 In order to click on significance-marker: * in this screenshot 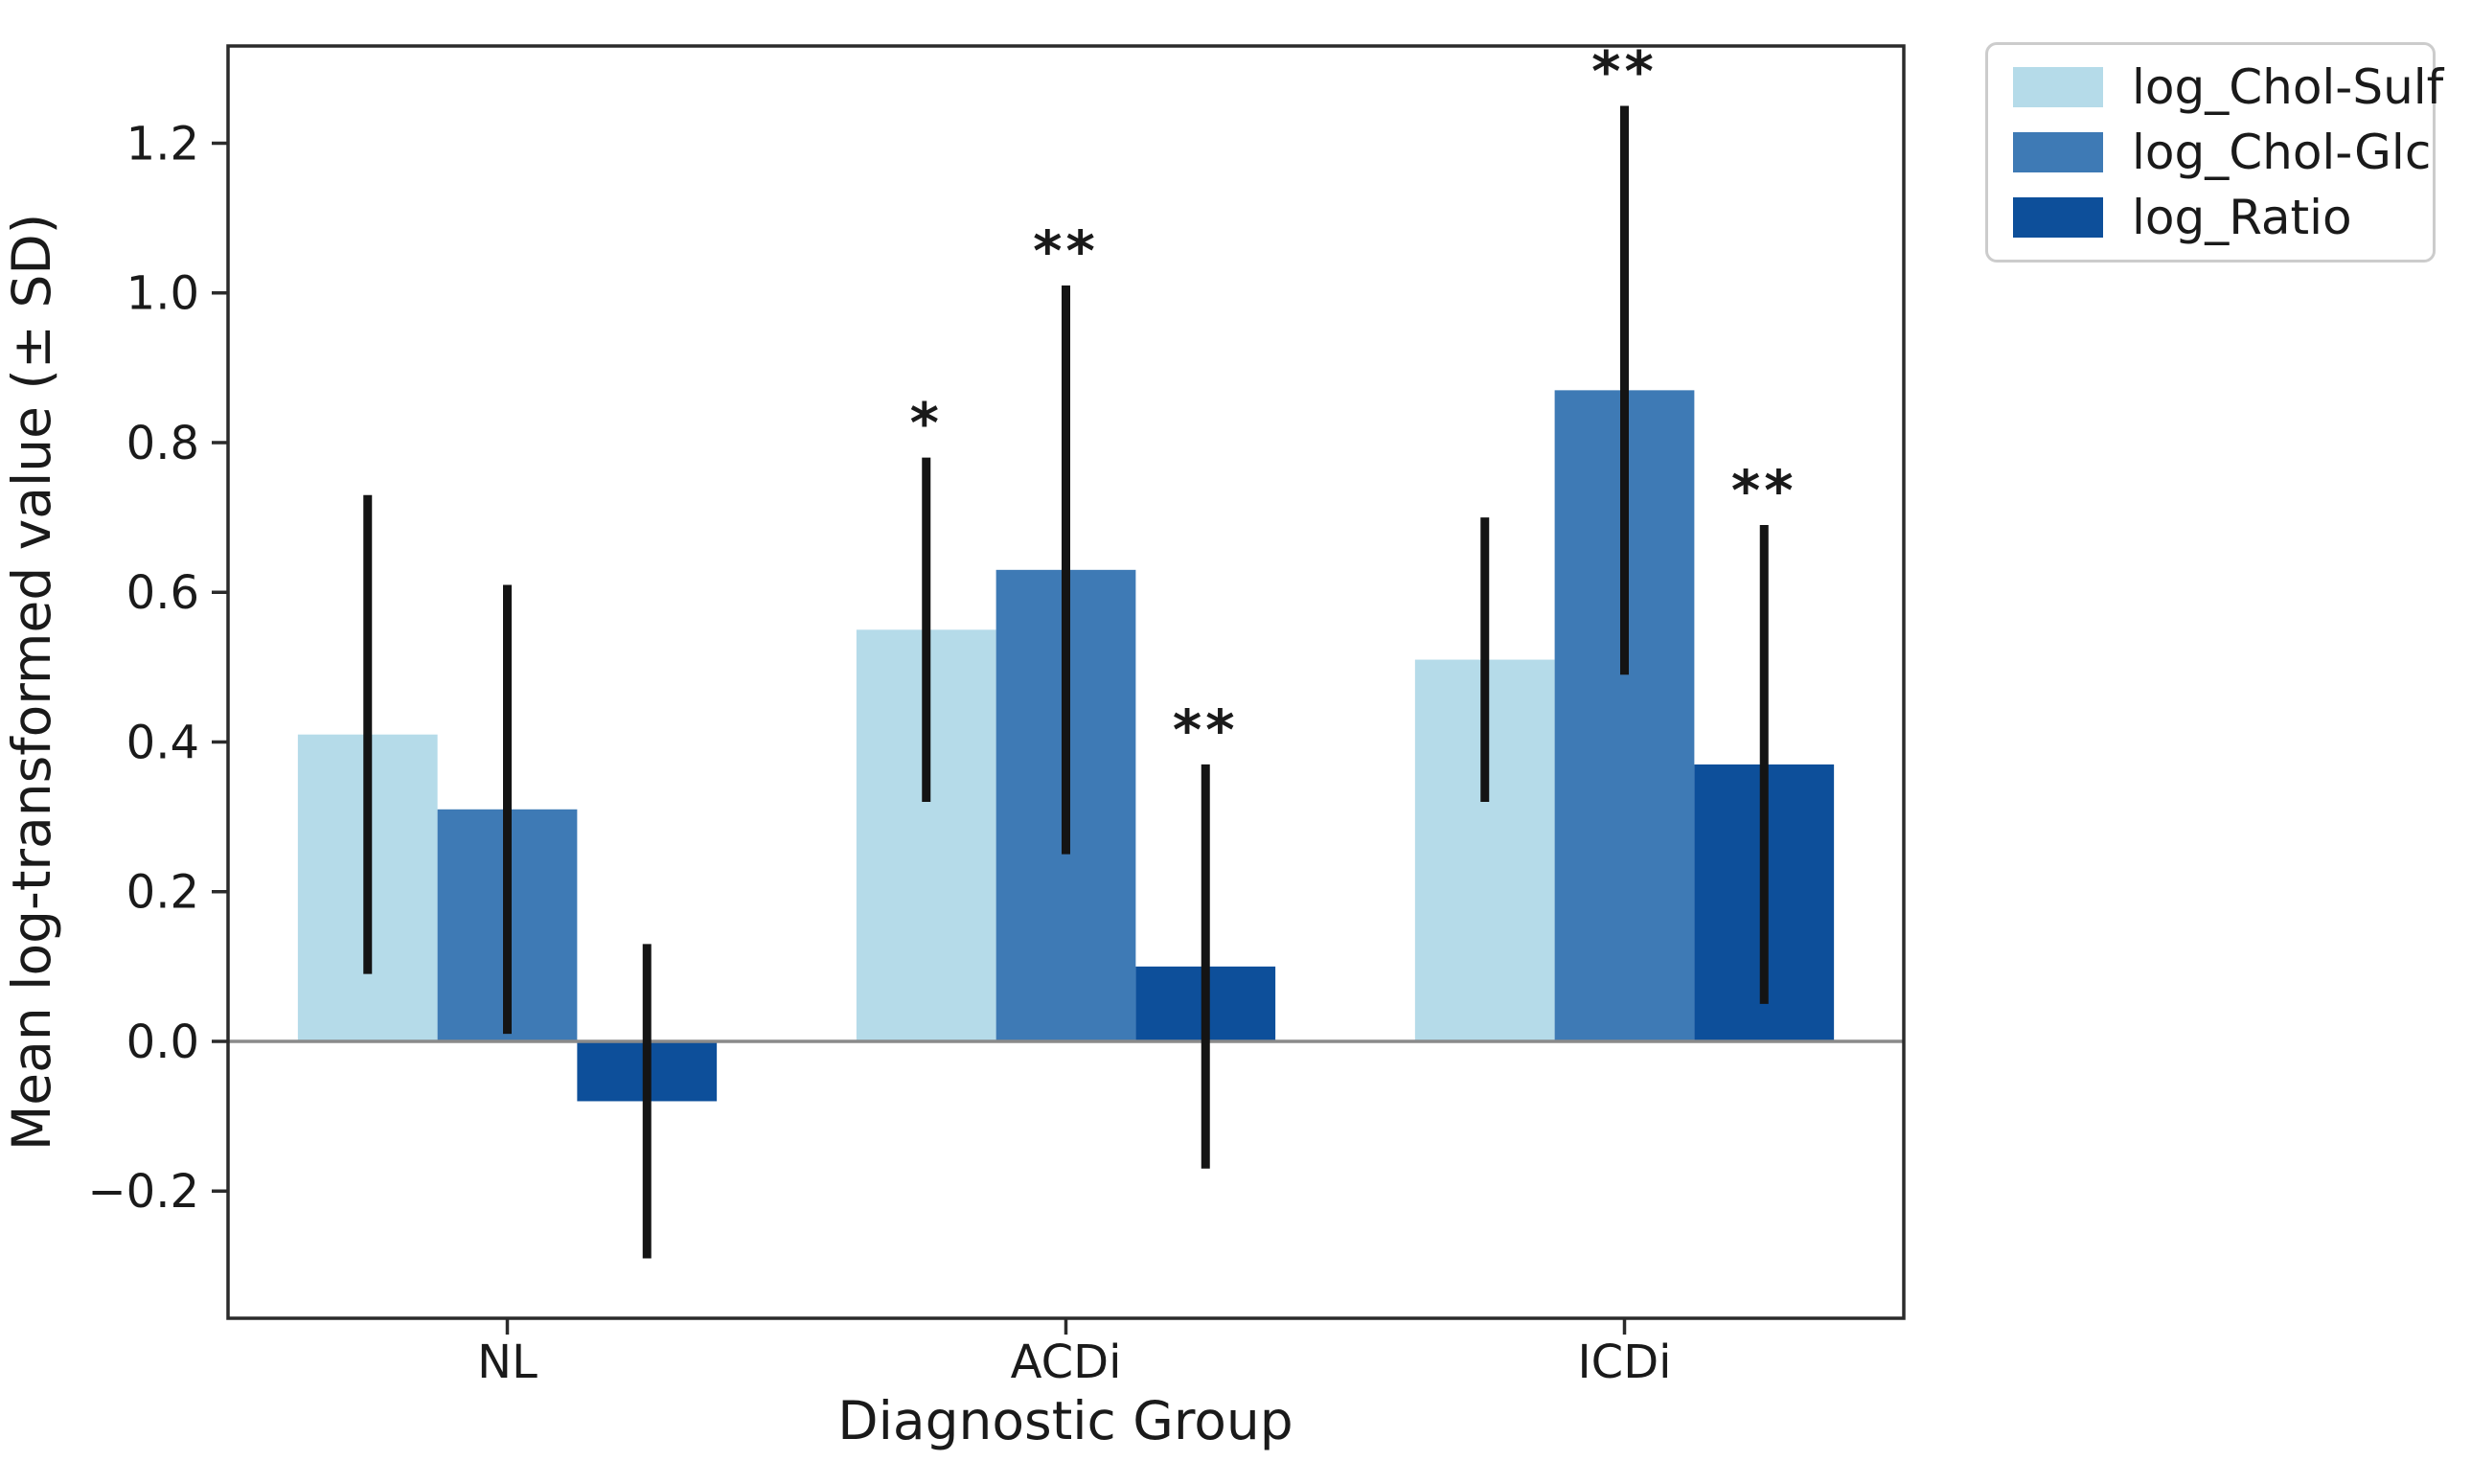, I will do `click(926, 423)`.